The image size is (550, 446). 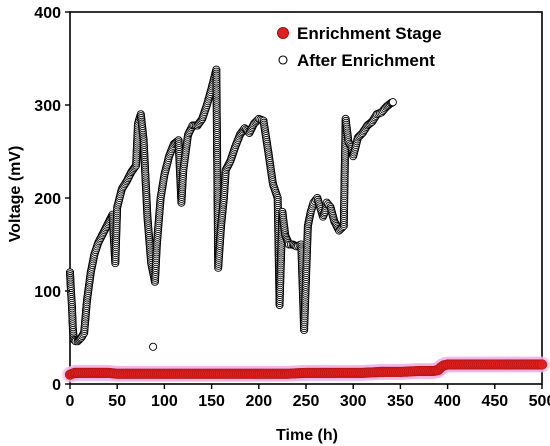 What do you see at coordinates (70, 401) in the screenshot?
I see `x-tick-label: 0` at bounding box center [70, 401].